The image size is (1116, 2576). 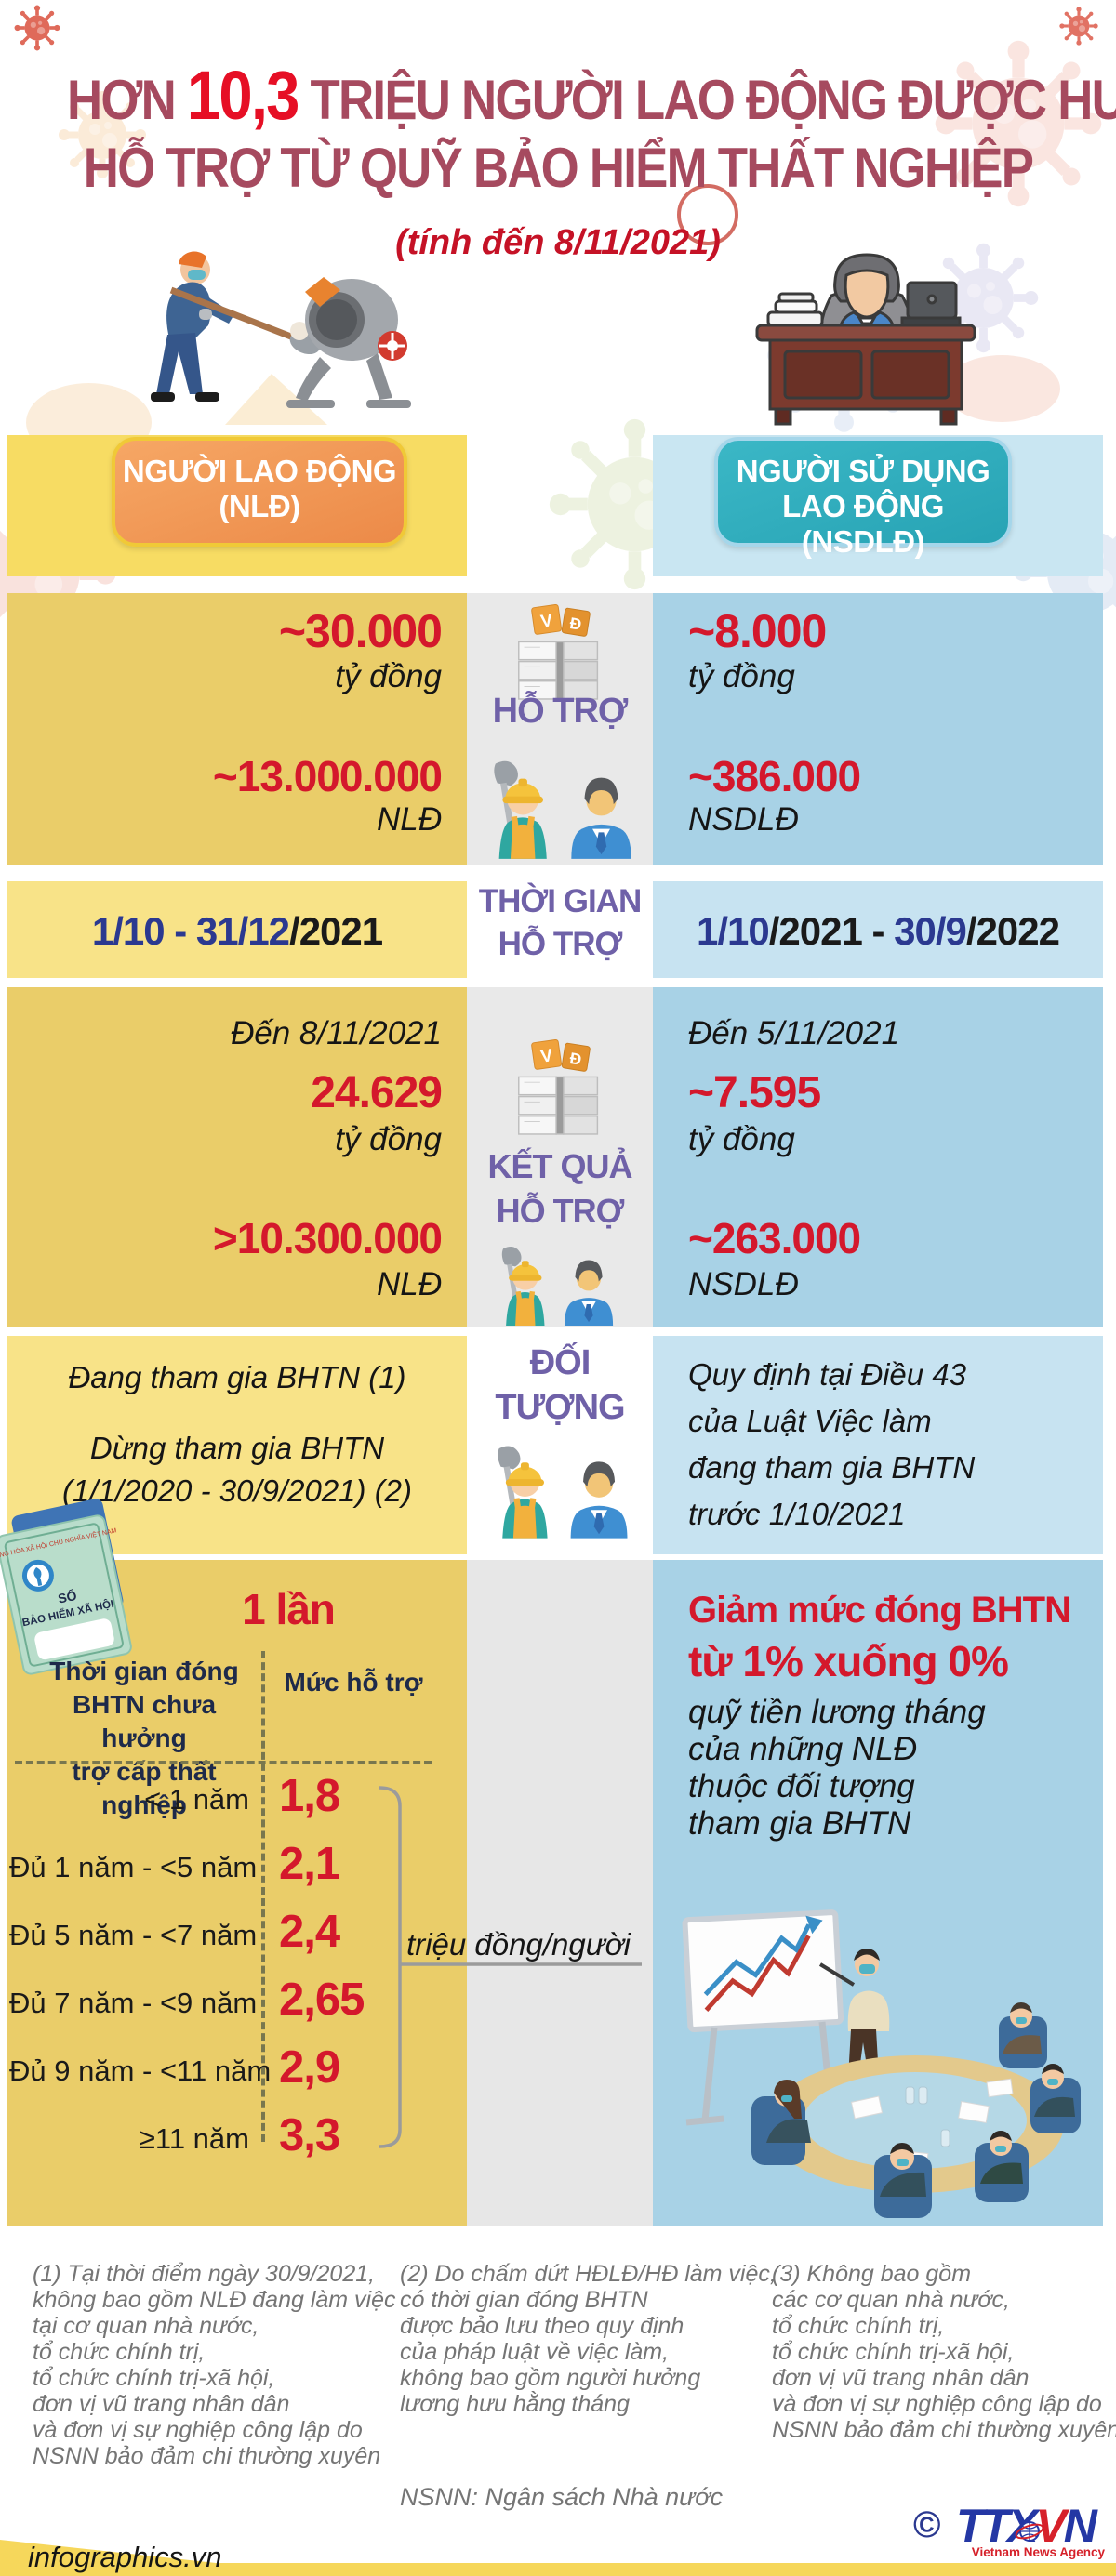 What do you see at coordinates (774, 776) in the screenshot?
I see `nsdld-support-count: ~386.000` at bounding box center [774, 776].